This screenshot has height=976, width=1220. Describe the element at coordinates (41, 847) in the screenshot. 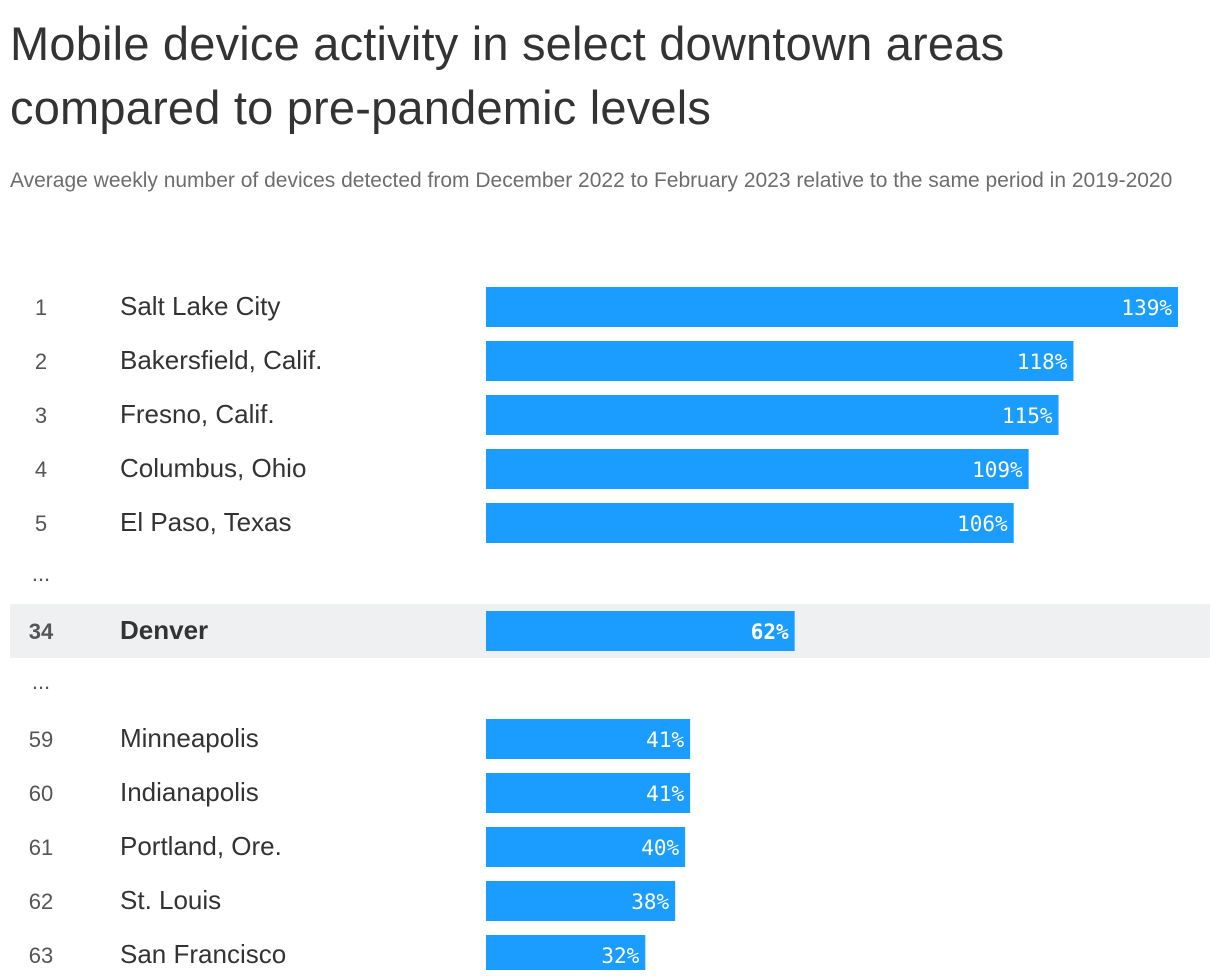

I see `rank-label: 61` at that location.